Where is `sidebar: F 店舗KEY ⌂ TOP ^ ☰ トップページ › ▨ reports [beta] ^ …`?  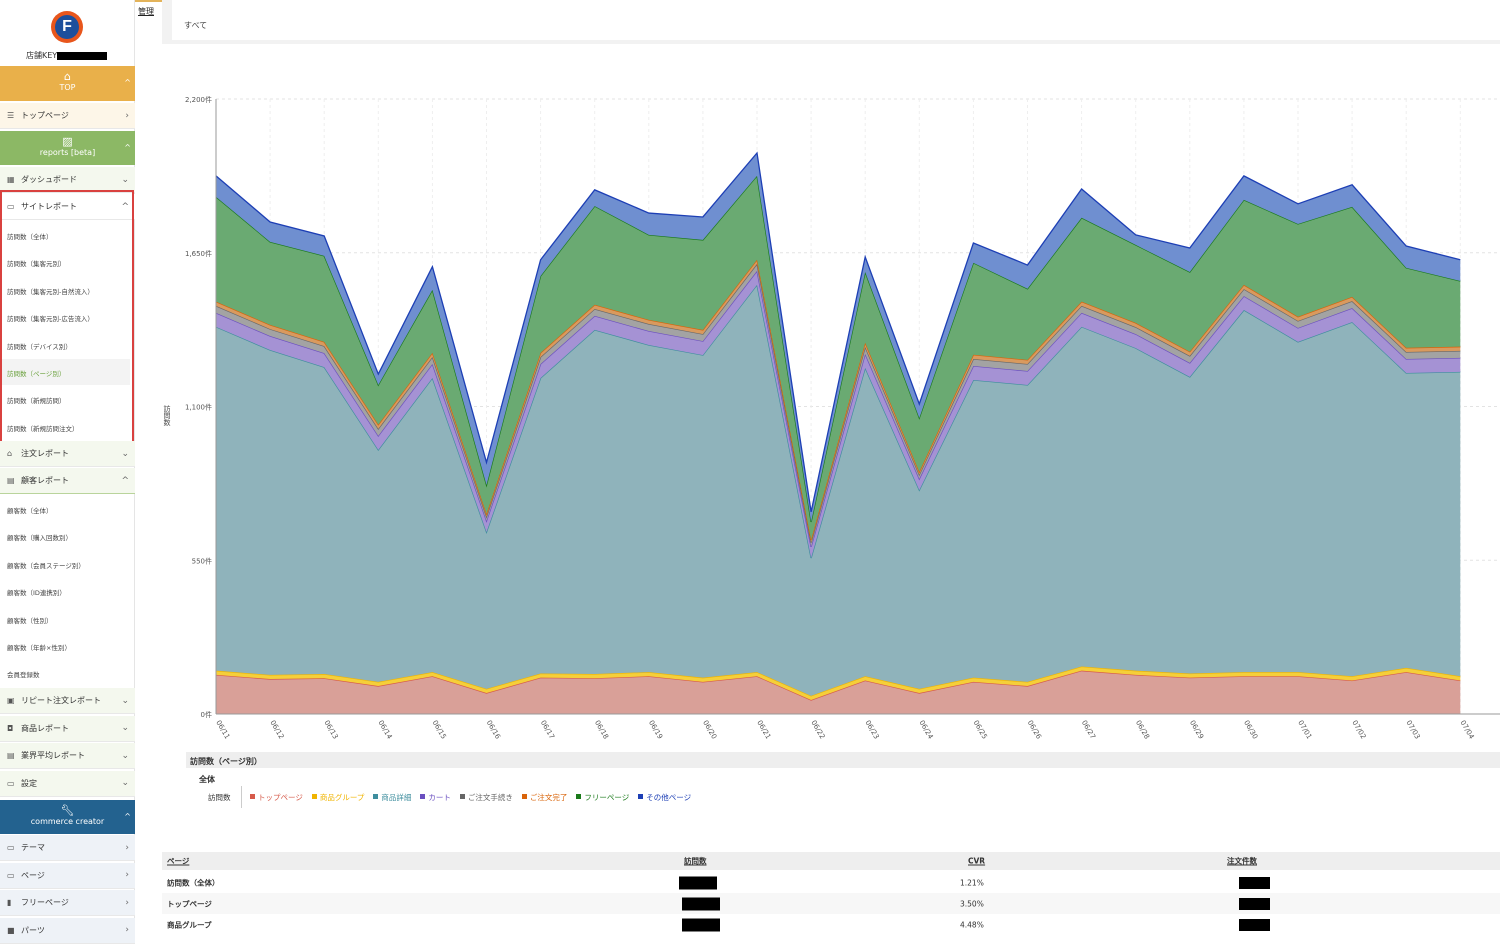
sidebar: F 店舗KEY ⌂ TOP ^ ☰ トップページ › ▨ reports [beta] ^ … is located at coordinates (67, 472).